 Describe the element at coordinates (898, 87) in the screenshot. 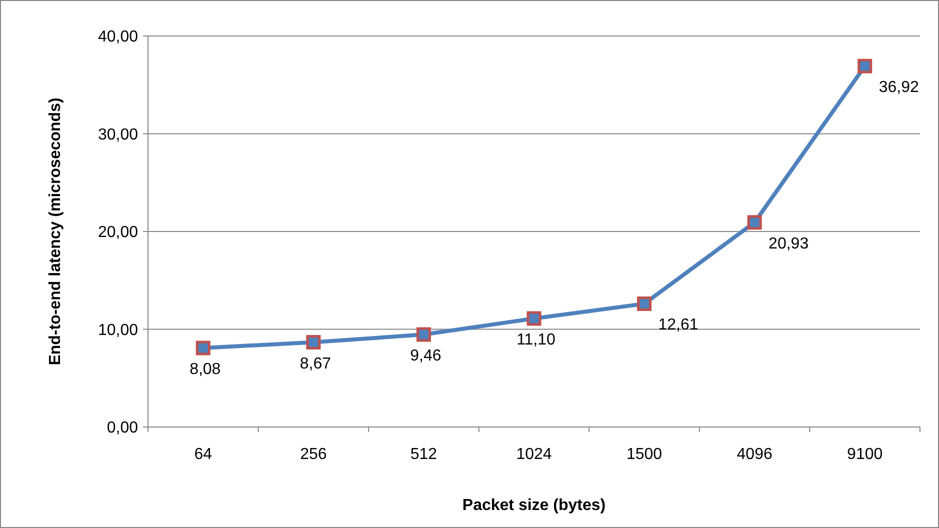

I see `data-label: 36,92` at that location.